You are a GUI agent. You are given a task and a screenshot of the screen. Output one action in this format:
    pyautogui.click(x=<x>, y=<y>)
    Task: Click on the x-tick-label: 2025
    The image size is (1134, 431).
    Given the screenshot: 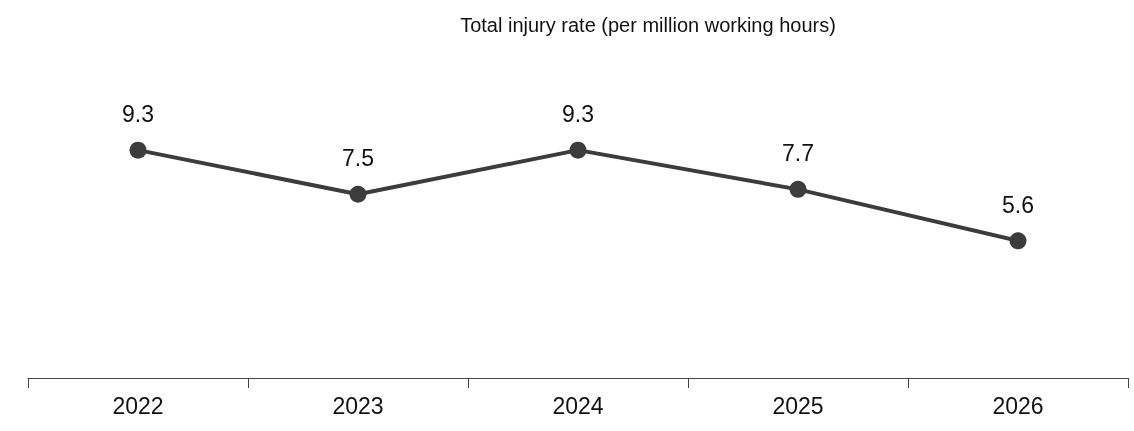 What is the action you would take?
    pyautogui.click(x=798, y=405)
    